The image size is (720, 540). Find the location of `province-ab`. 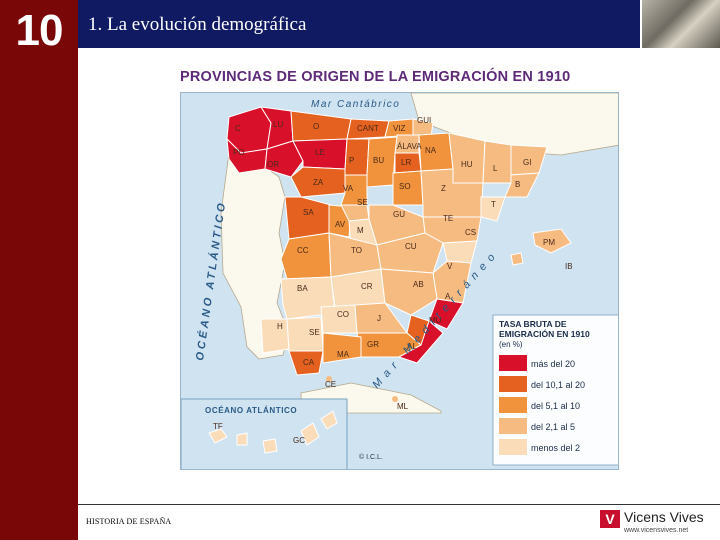

province-ab is located at coordinates (409, 292).